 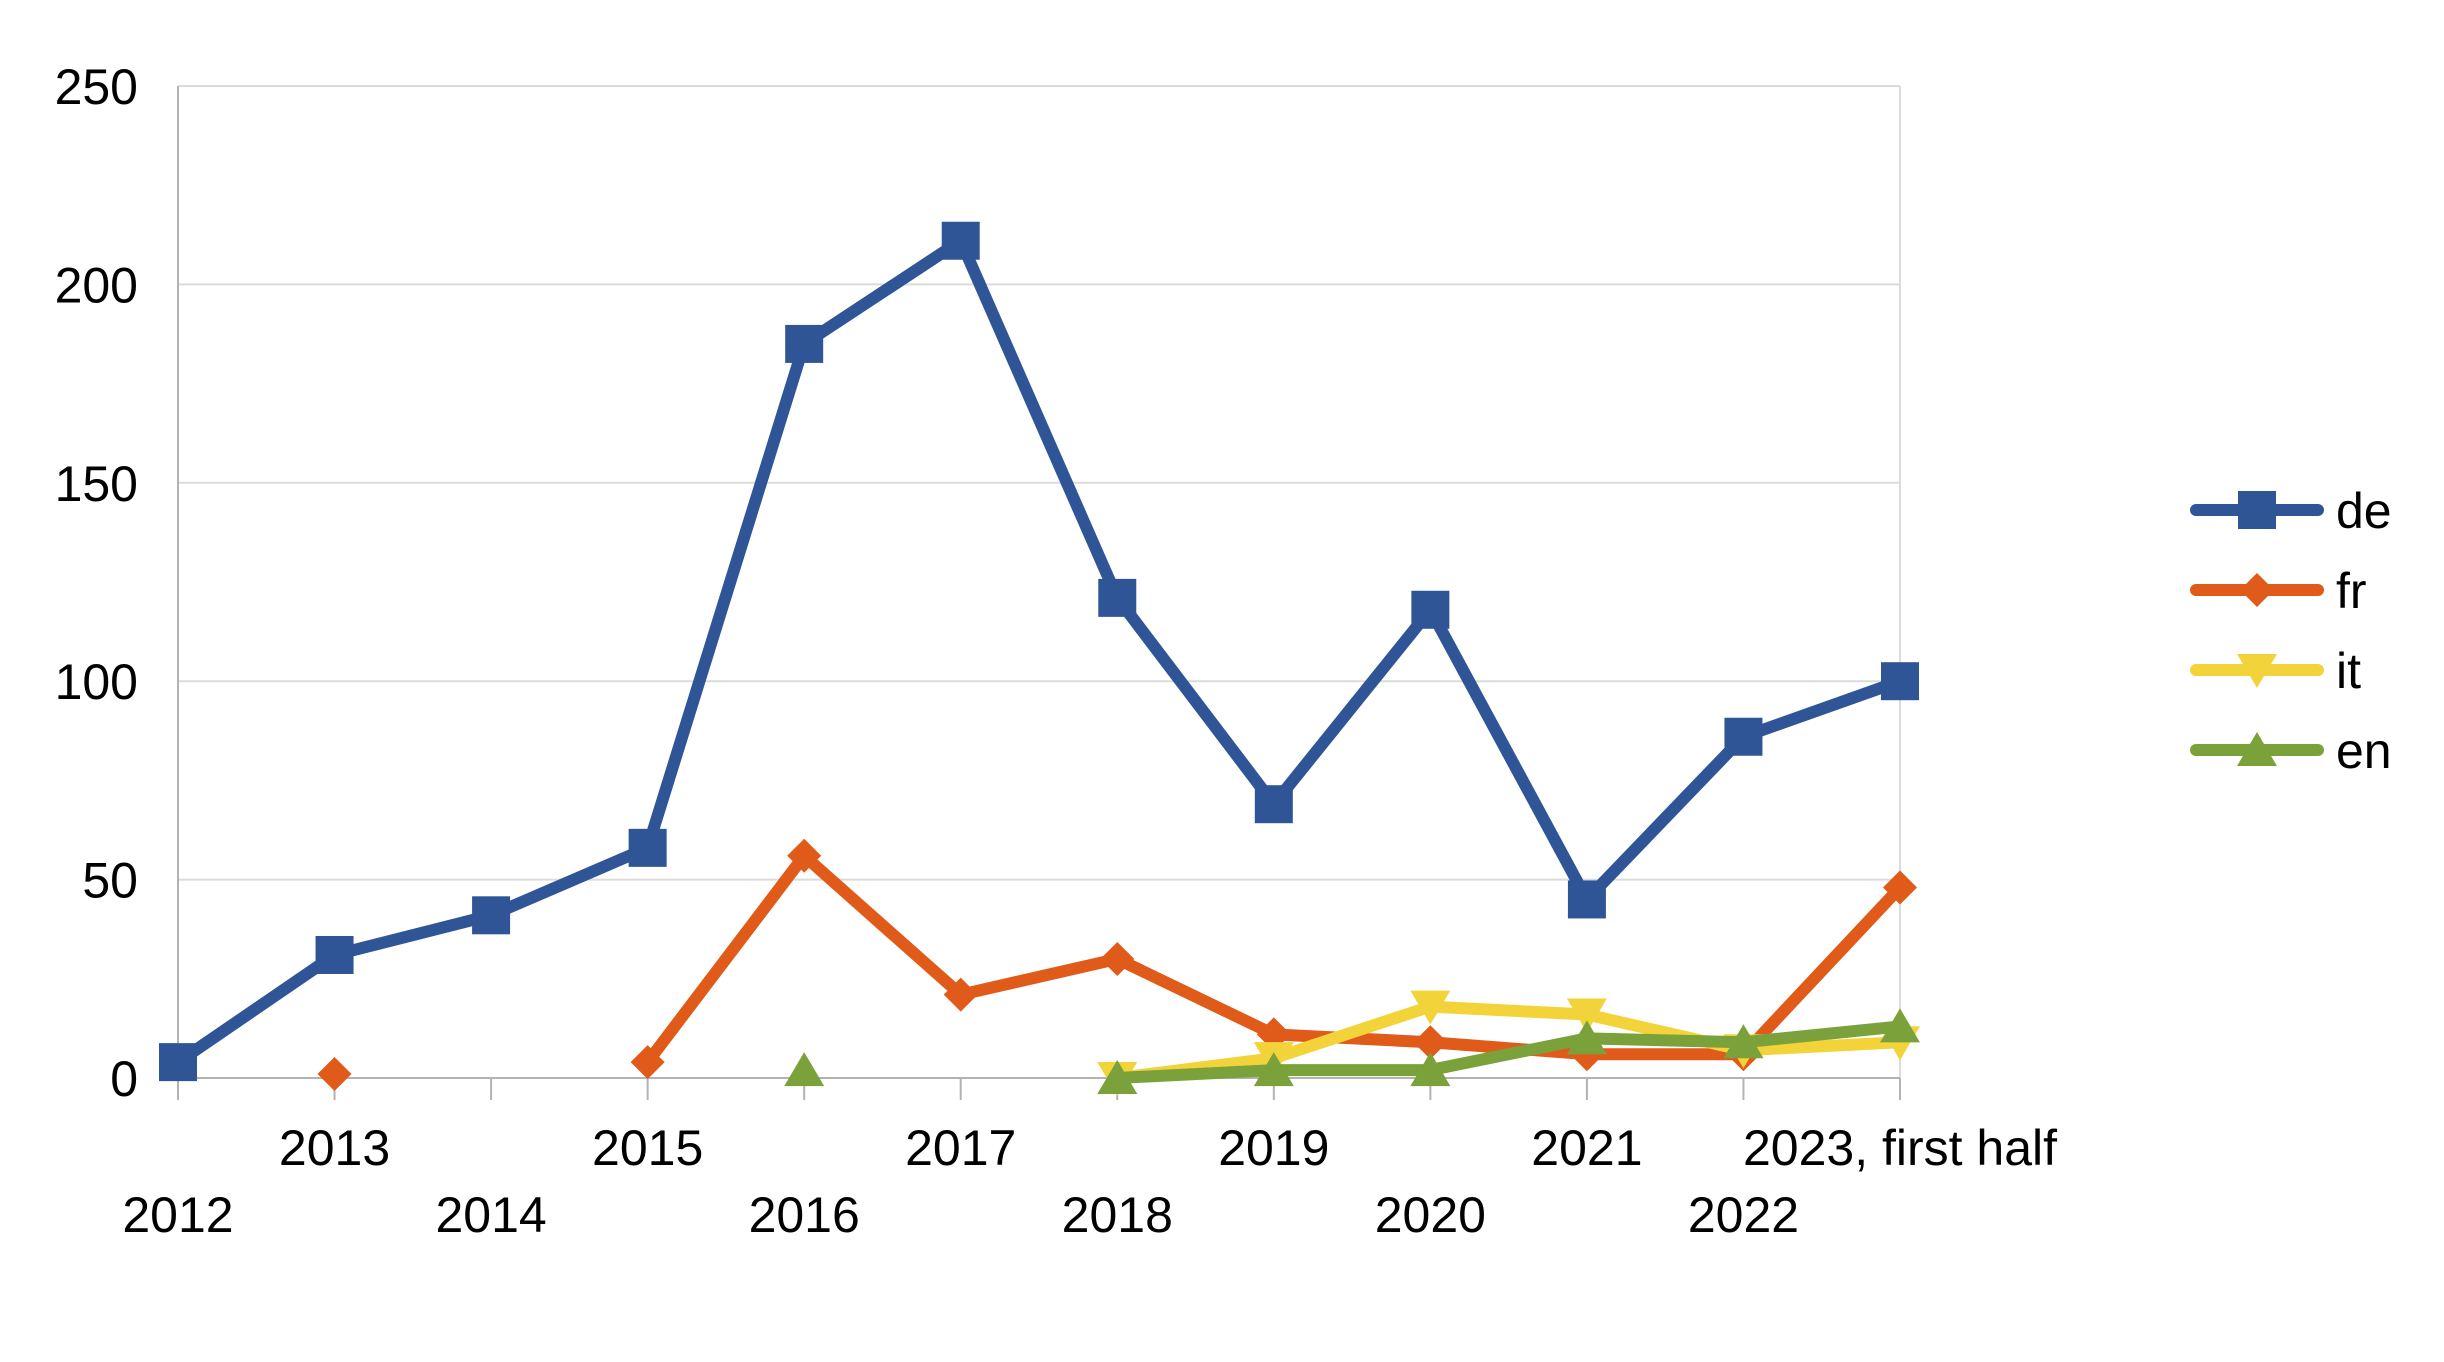 I want to click on x-tick-label: 2016, so click(x=804, y=1215).